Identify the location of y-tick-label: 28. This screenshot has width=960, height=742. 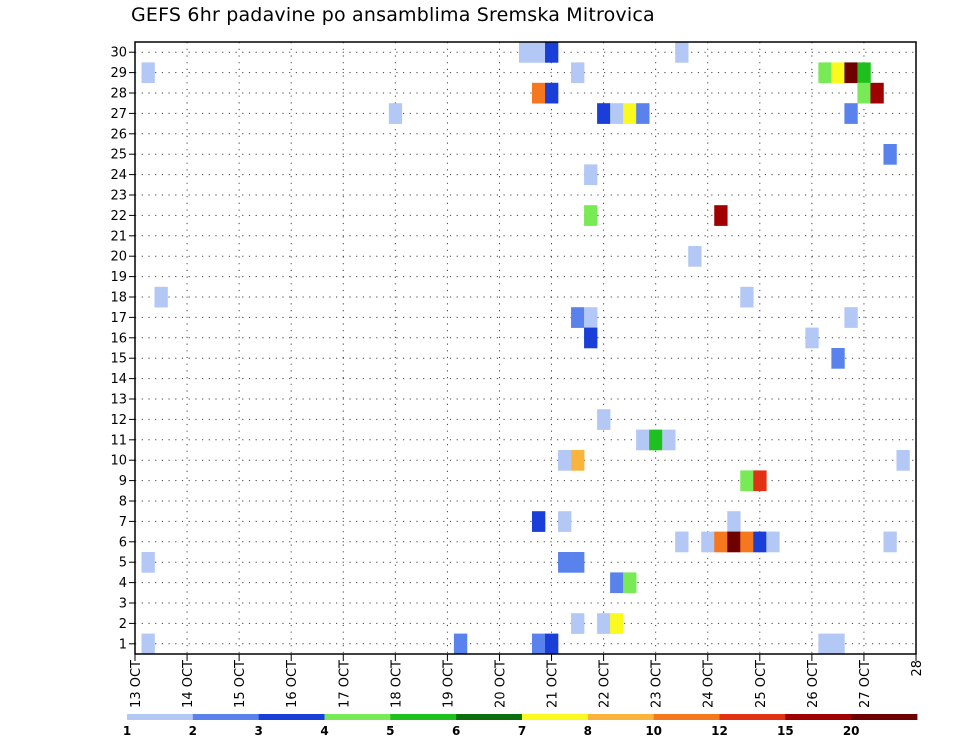
(118, 94).